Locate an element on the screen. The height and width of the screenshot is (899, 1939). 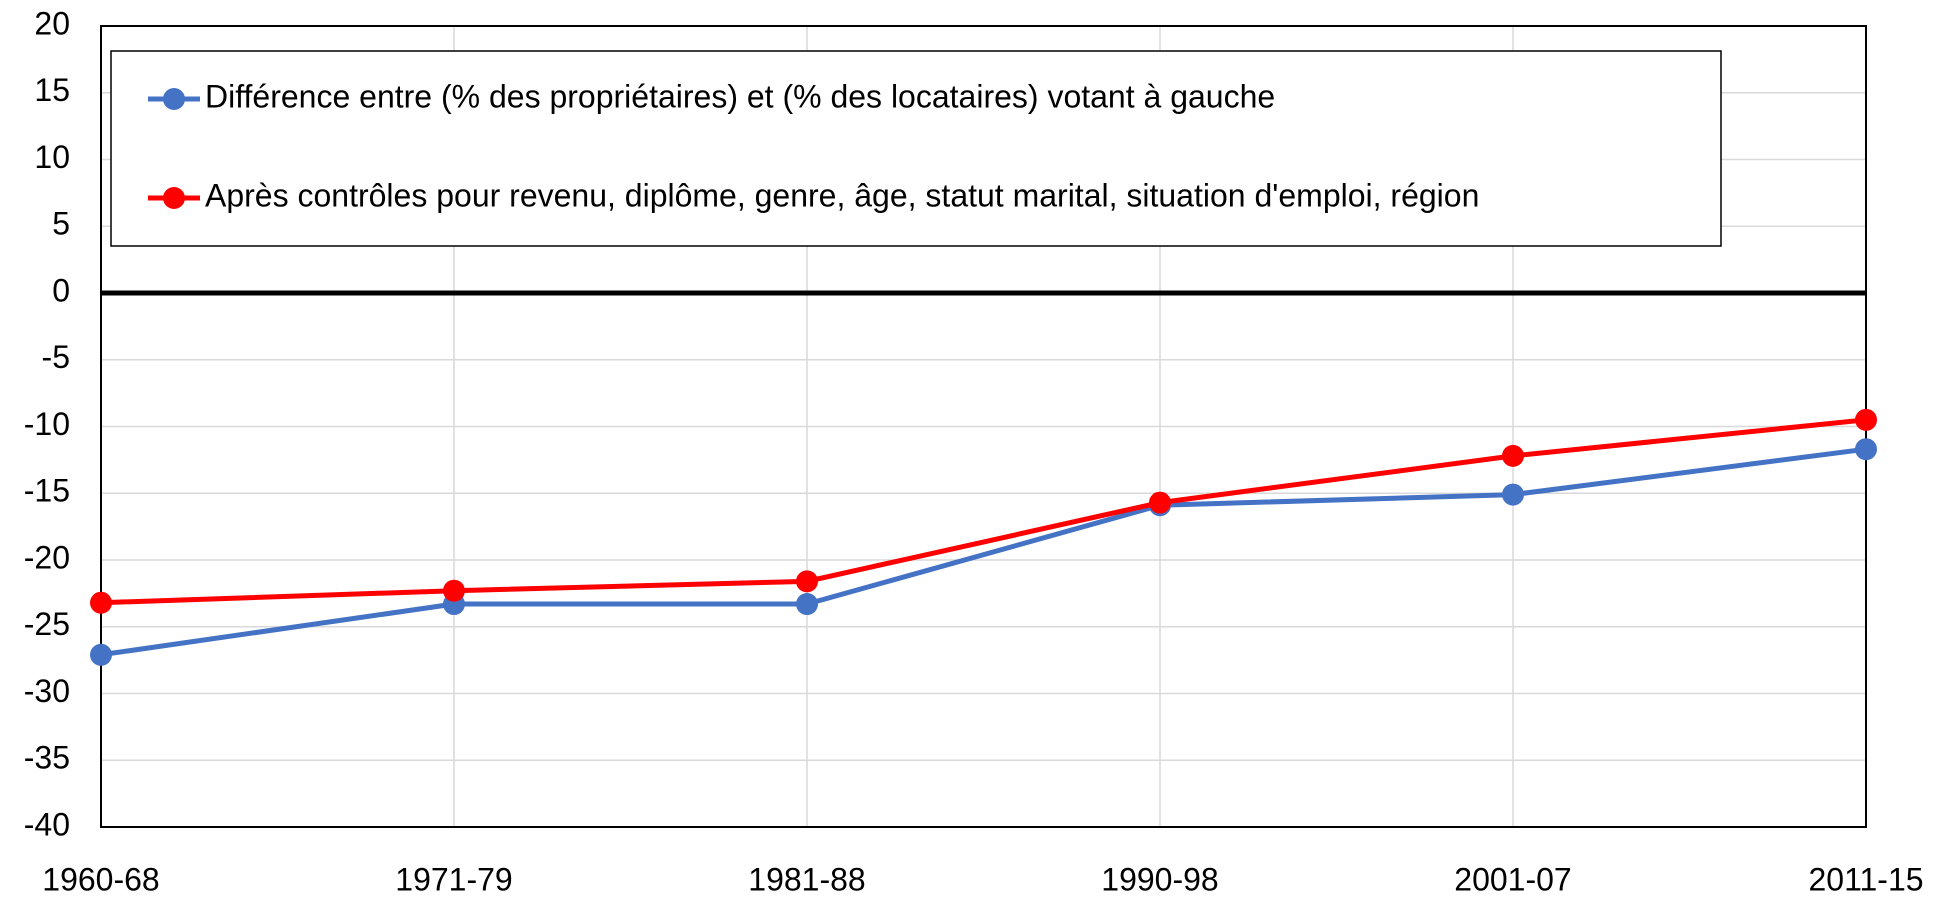
x-tick-label: 1990-98 is located at coordinates (1159, 879).